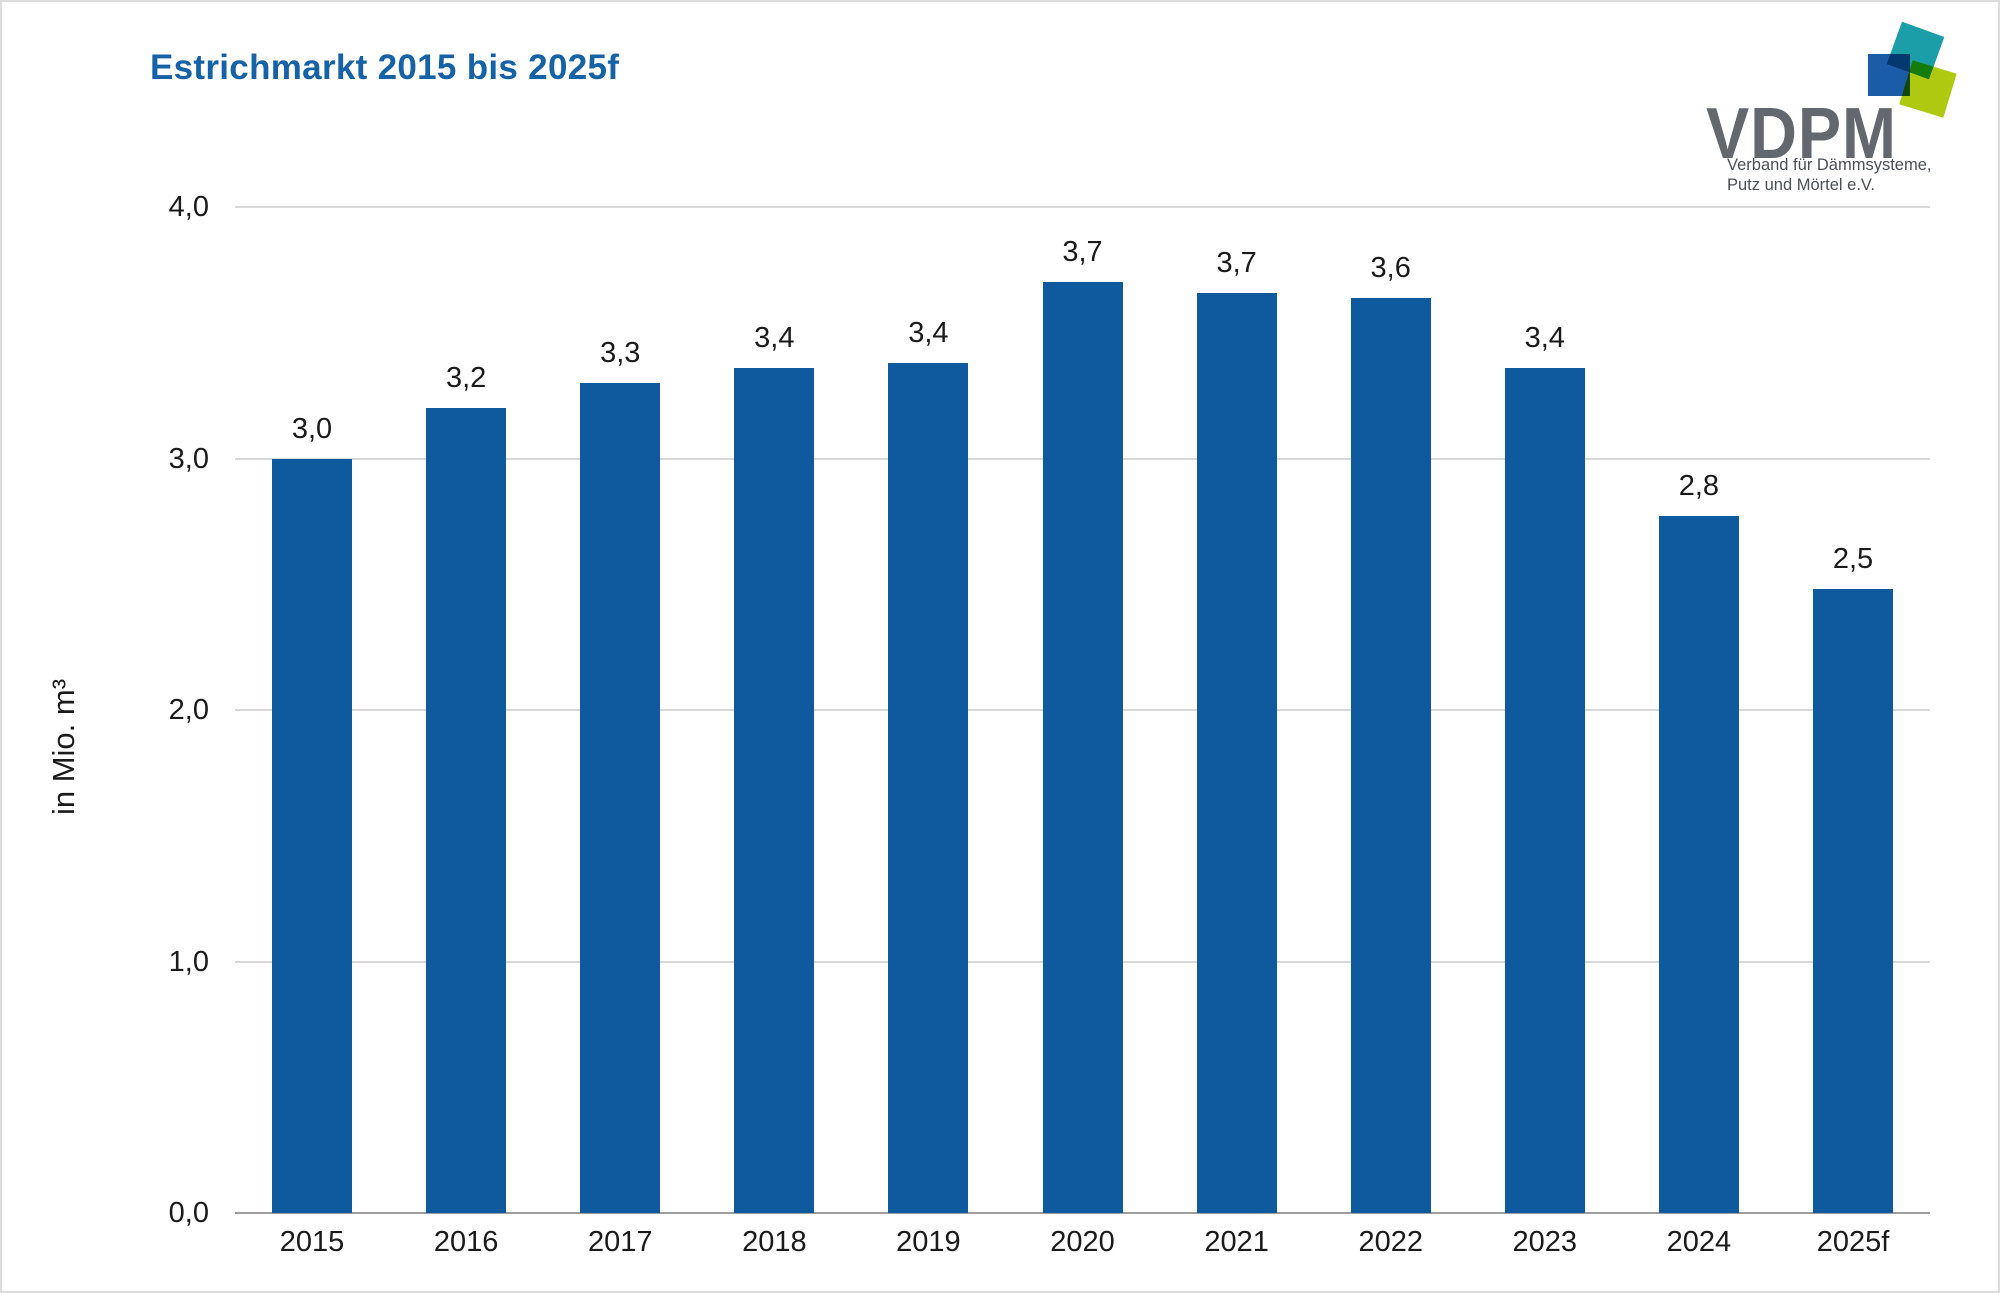 This screenshot has width=2000, height=1293. Describe the element at coordinates (620, 1242) in the screenshot. I see `x-tick-label-2017: 2017` at that location.